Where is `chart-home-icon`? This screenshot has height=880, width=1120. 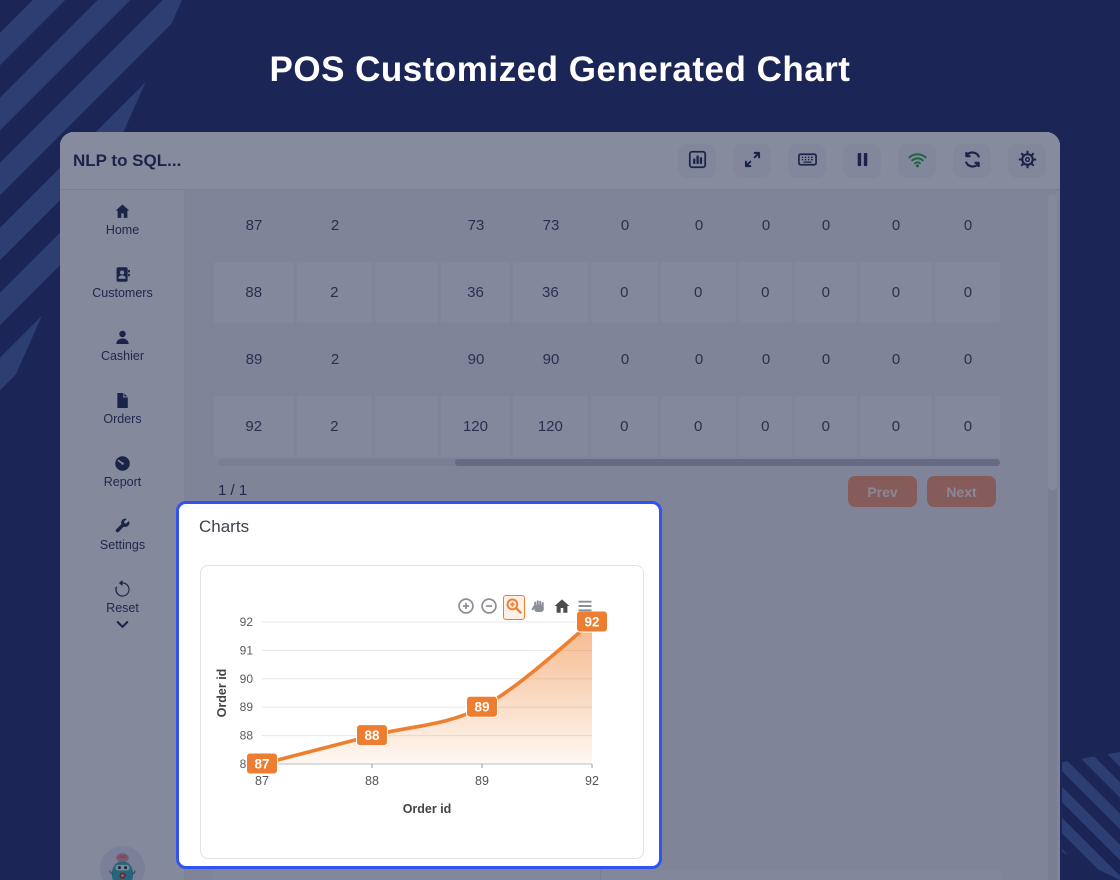 chart-home-icon is located at coordinates (562, 607).